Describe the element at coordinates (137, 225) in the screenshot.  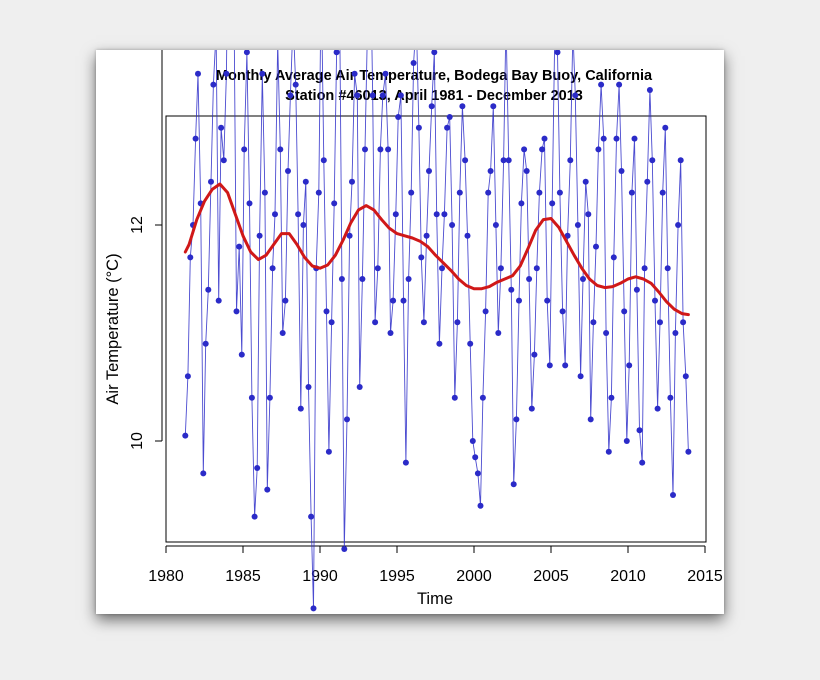
I see `y-tick-label: 12` at that location.